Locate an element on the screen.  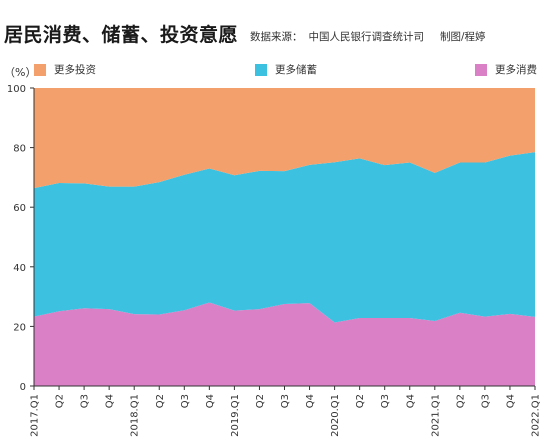
x-tick-label: 2020.Q1 is located at coordinates (335, 415).